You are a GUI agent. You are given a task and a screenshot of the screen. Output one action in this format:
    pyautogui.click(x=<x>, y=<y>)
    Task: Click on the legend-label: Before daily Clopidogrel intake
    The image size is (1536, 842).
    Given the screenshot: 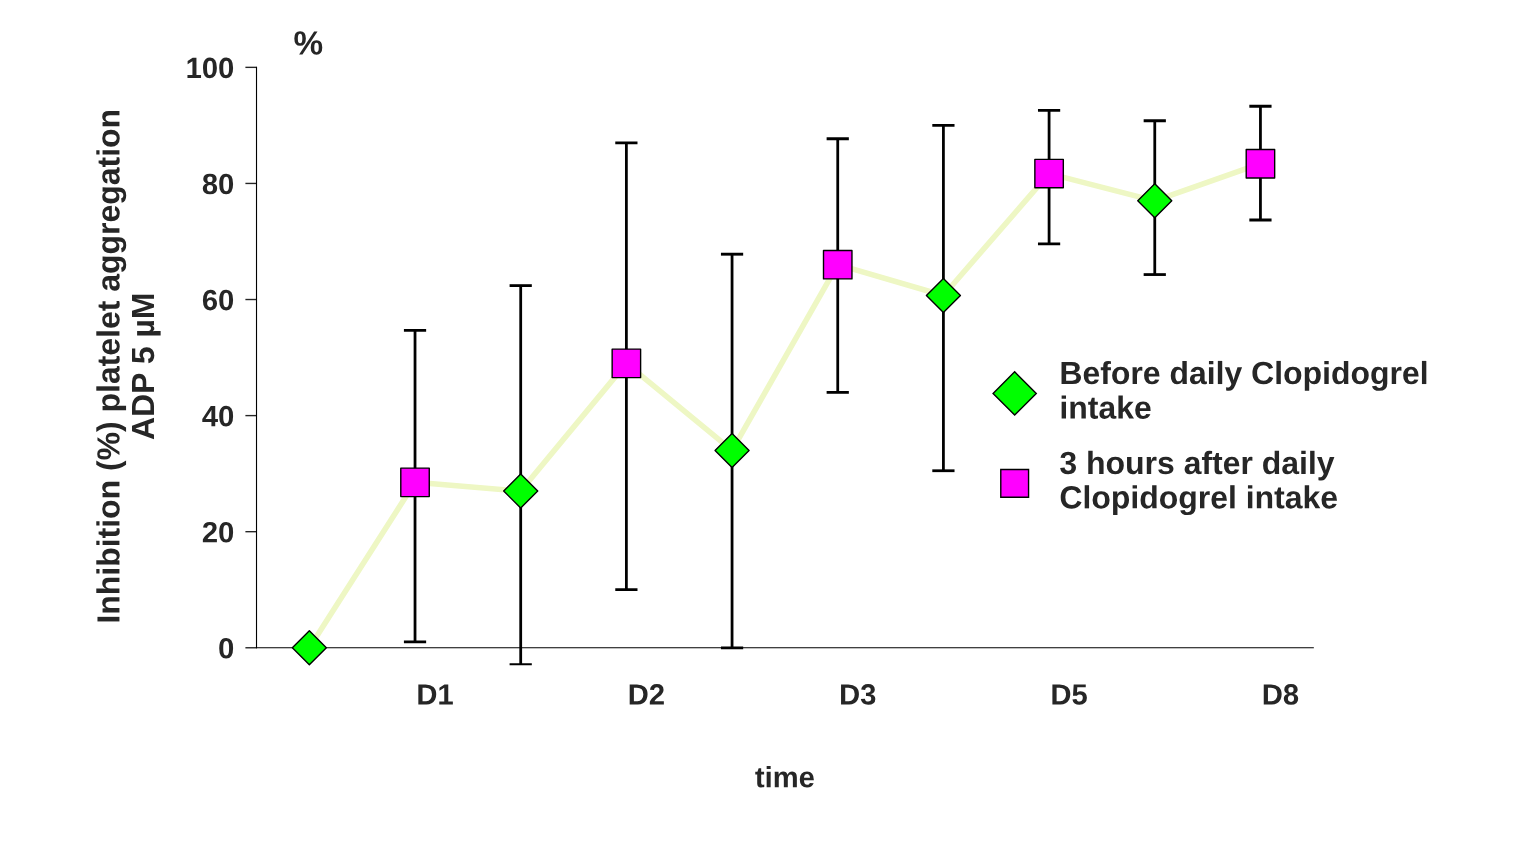 What is the action you would take?
    pyautogui.click(x=1244, y=389)
    